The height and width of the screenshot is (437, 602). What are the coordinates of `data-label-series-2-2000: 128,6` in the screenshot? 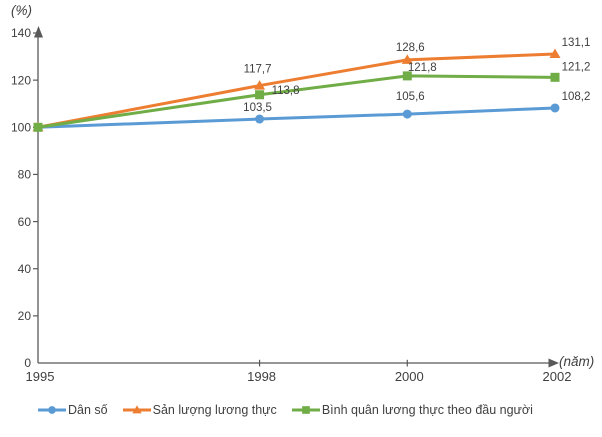 It's located at (410, 48).